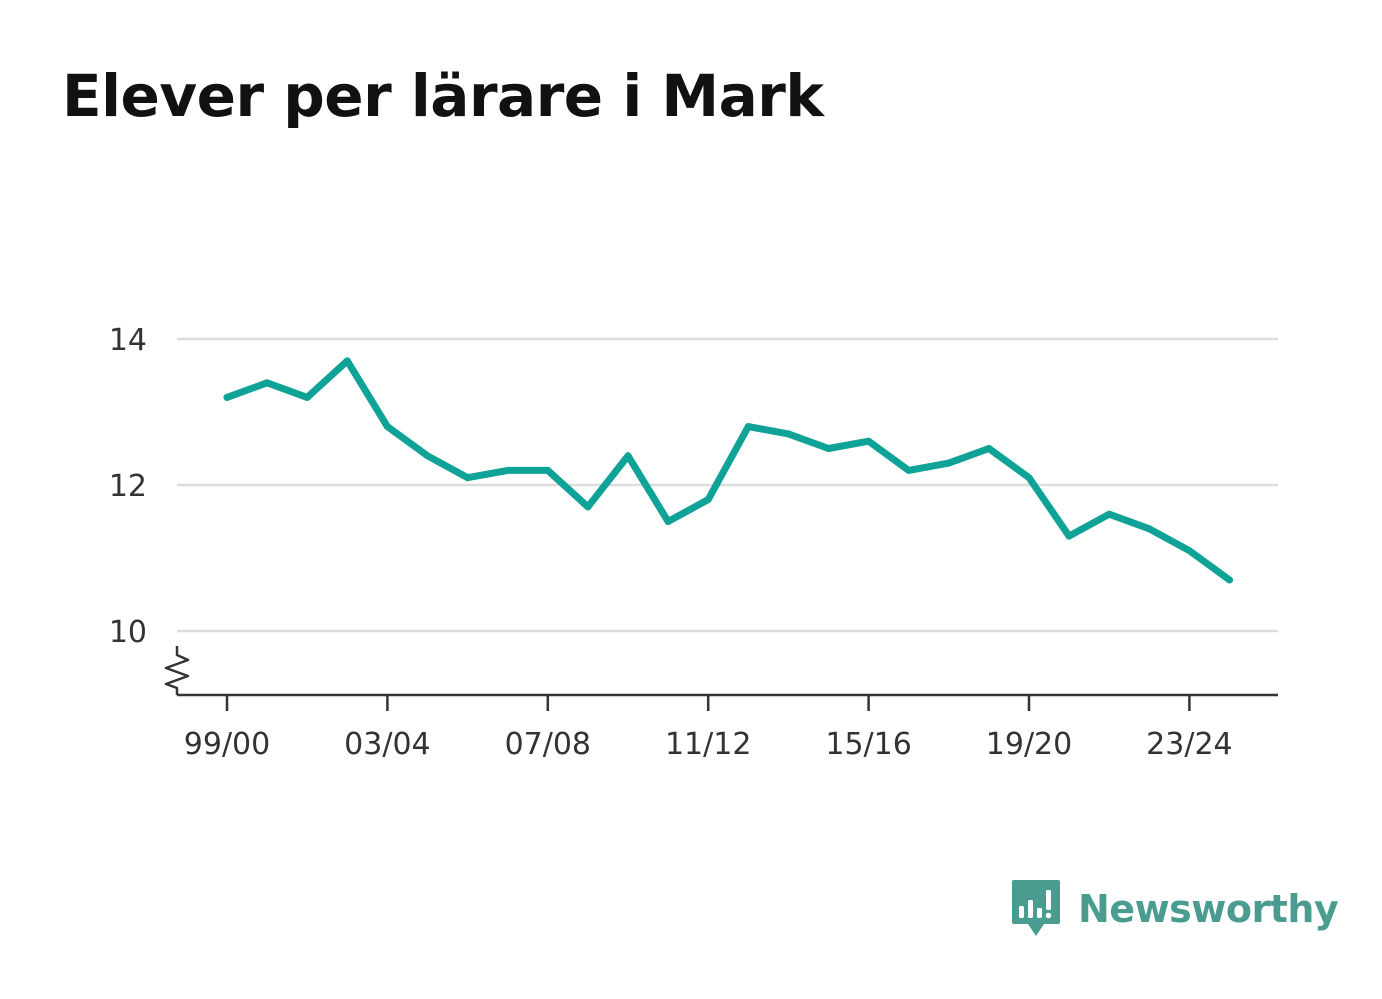  What do you see at coordinates (443, 96) in the screenshot?
I see `chart-title: Elever per lärare i Mark` at bounding box center [443, 96].